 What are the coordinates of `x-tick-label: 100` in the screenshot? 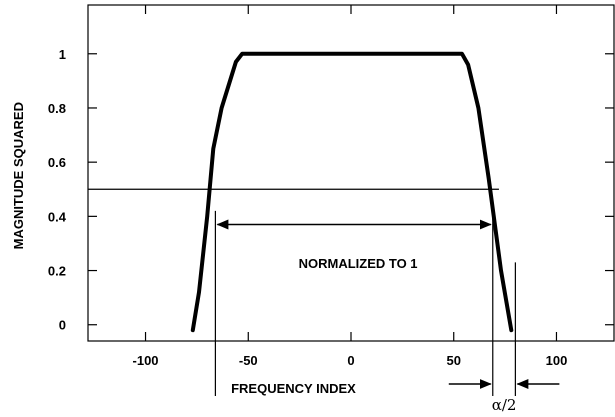 It's located at (557, 360).